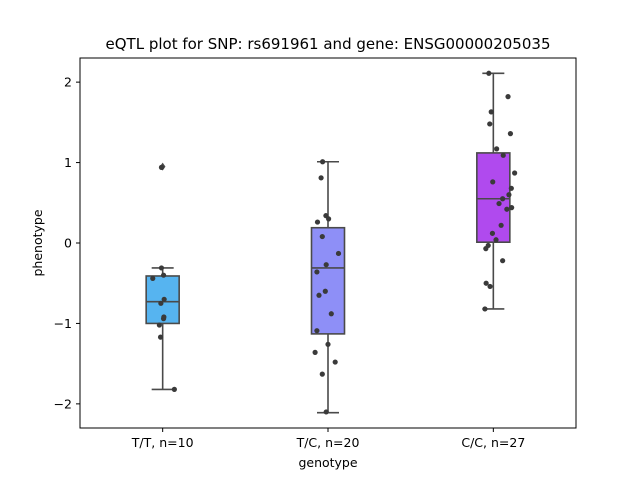  What do you see at coordinates (37, 242) in the screenshot?
I see `y-axis-label: phenotype` at bounding box center [37, 242].